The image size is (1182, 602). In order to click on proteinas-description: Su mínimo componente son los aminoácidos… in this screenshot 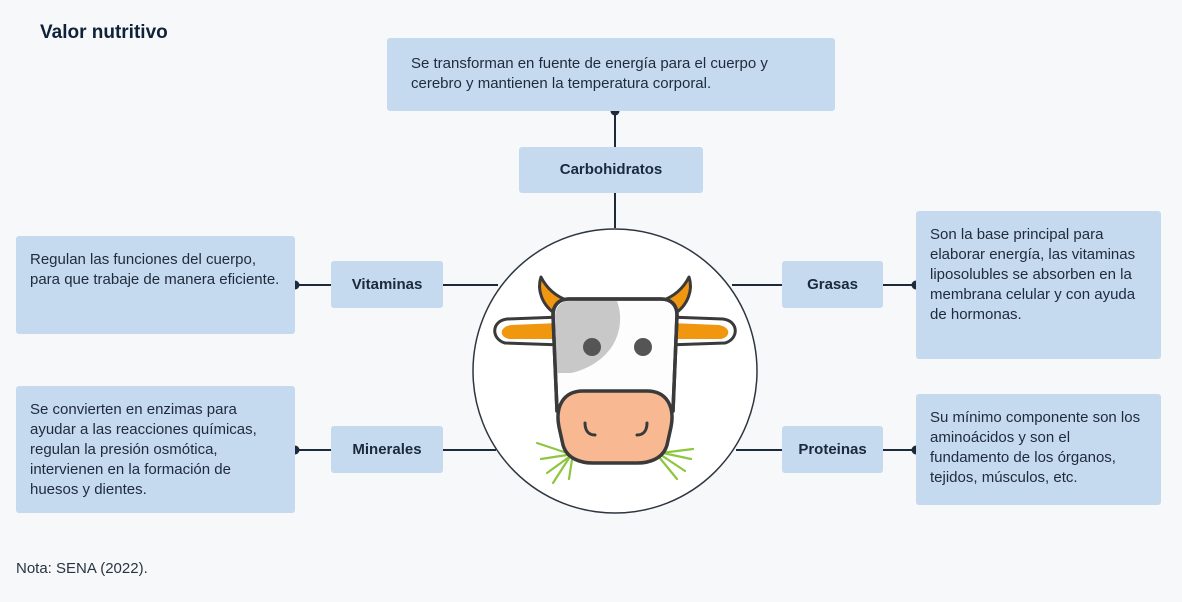, I will do `click(1038, 449)`.